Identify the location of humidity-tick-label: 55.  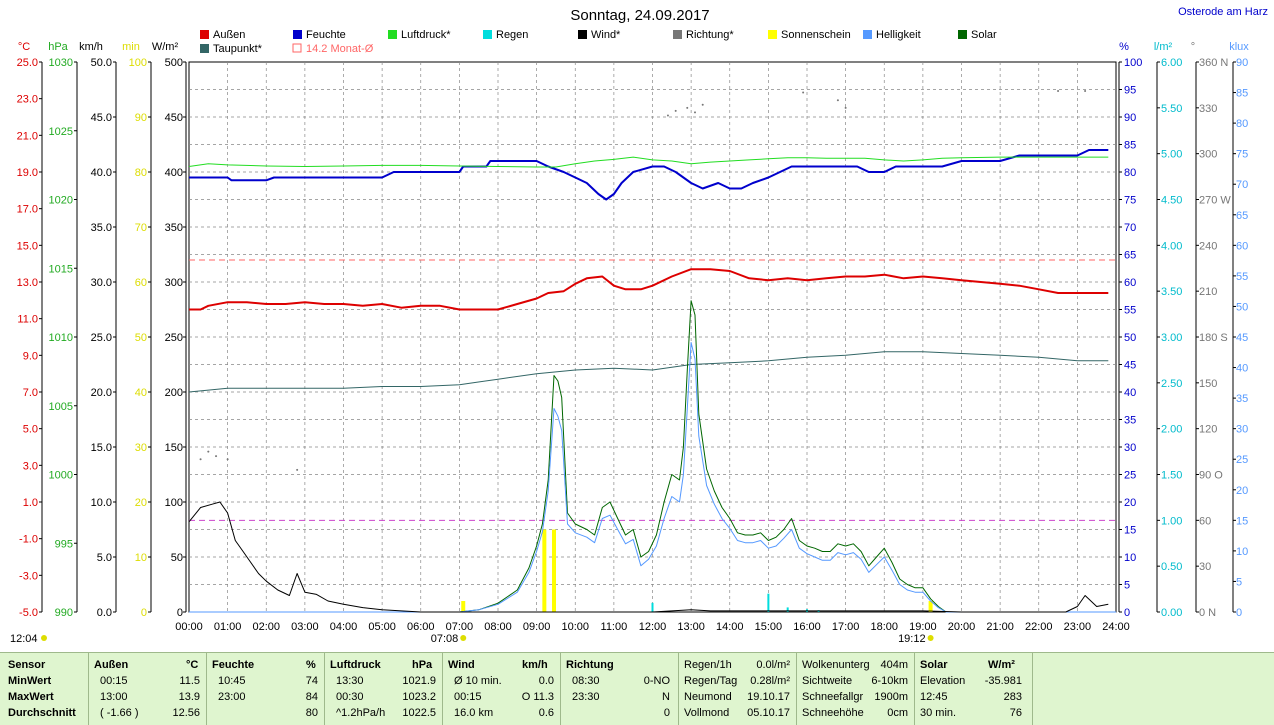
(1130, 311).